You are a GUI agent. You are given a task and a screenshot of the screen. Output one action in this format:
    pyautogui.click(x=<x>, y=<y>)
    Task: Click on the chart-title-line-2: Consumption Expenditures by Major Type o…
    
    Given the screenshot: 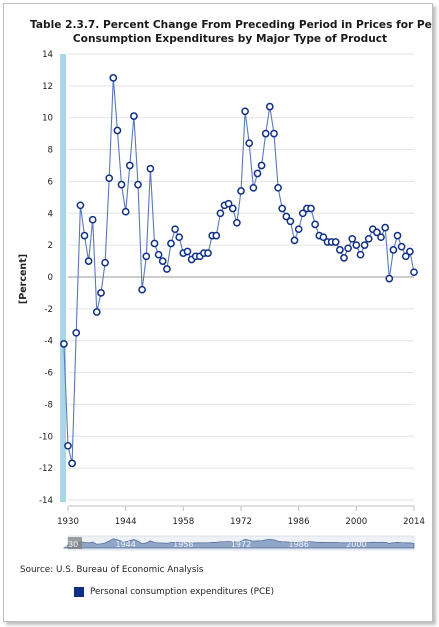 What is the action you would take?
    pyautogui.click(x=230, y=39)
    